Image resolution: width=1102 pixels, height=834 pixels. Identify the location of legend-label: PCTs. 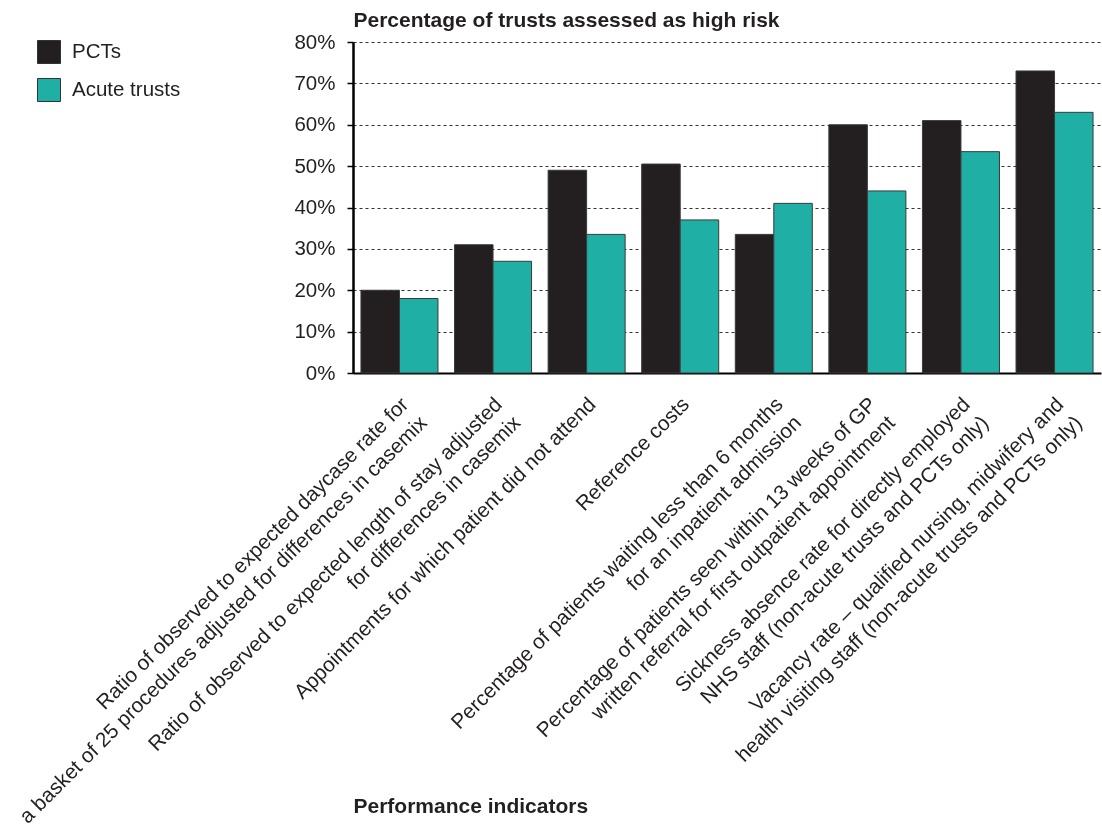
(96, 50).